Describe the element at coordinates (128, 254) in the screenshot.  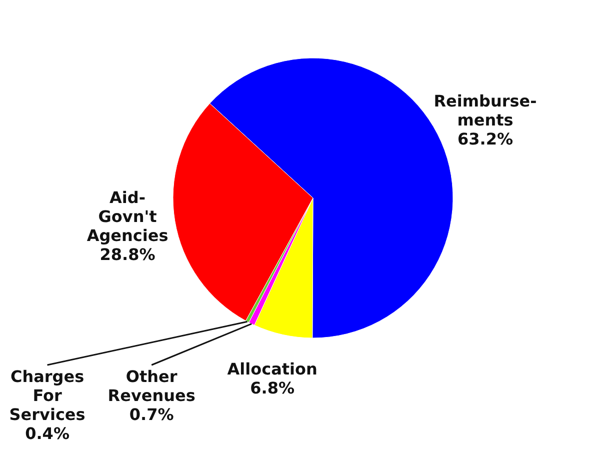
I see `data-label: 28.8%` at that location.